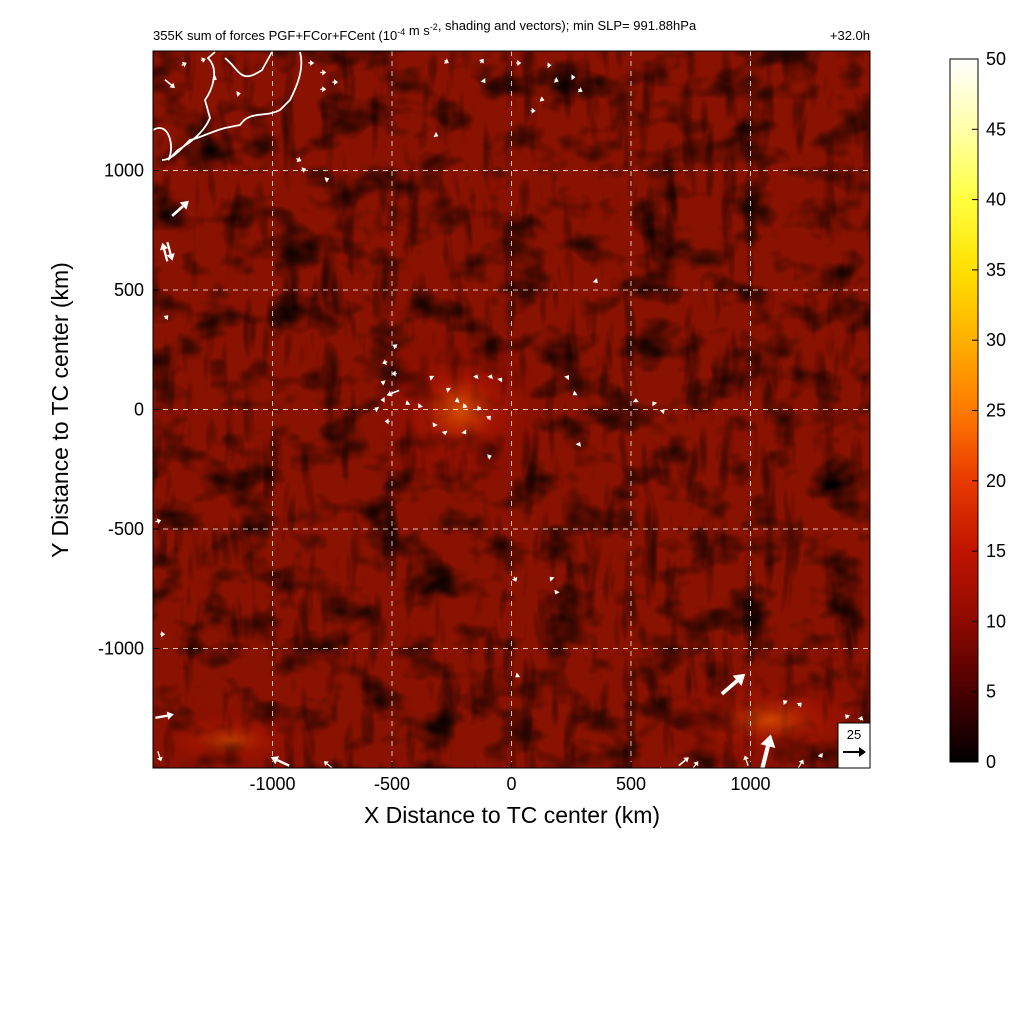  What do you see at coordinates (417, 30) in the screenshot?
I see `title-segment: m s` at bounding box center [417, 30].